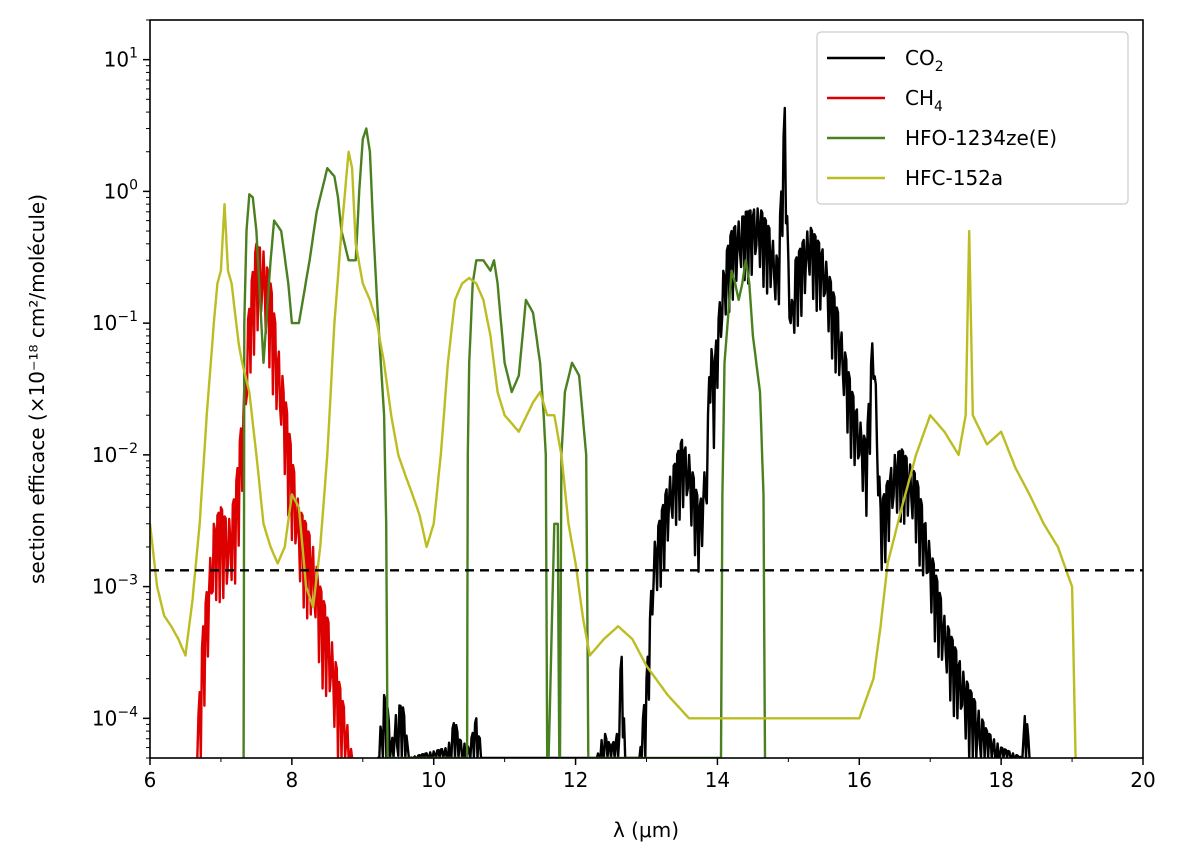 The image size is (1180, 867). Describe the element at coordinates (275, 500) in the screenshot. I see `series-line-ch` at that location.